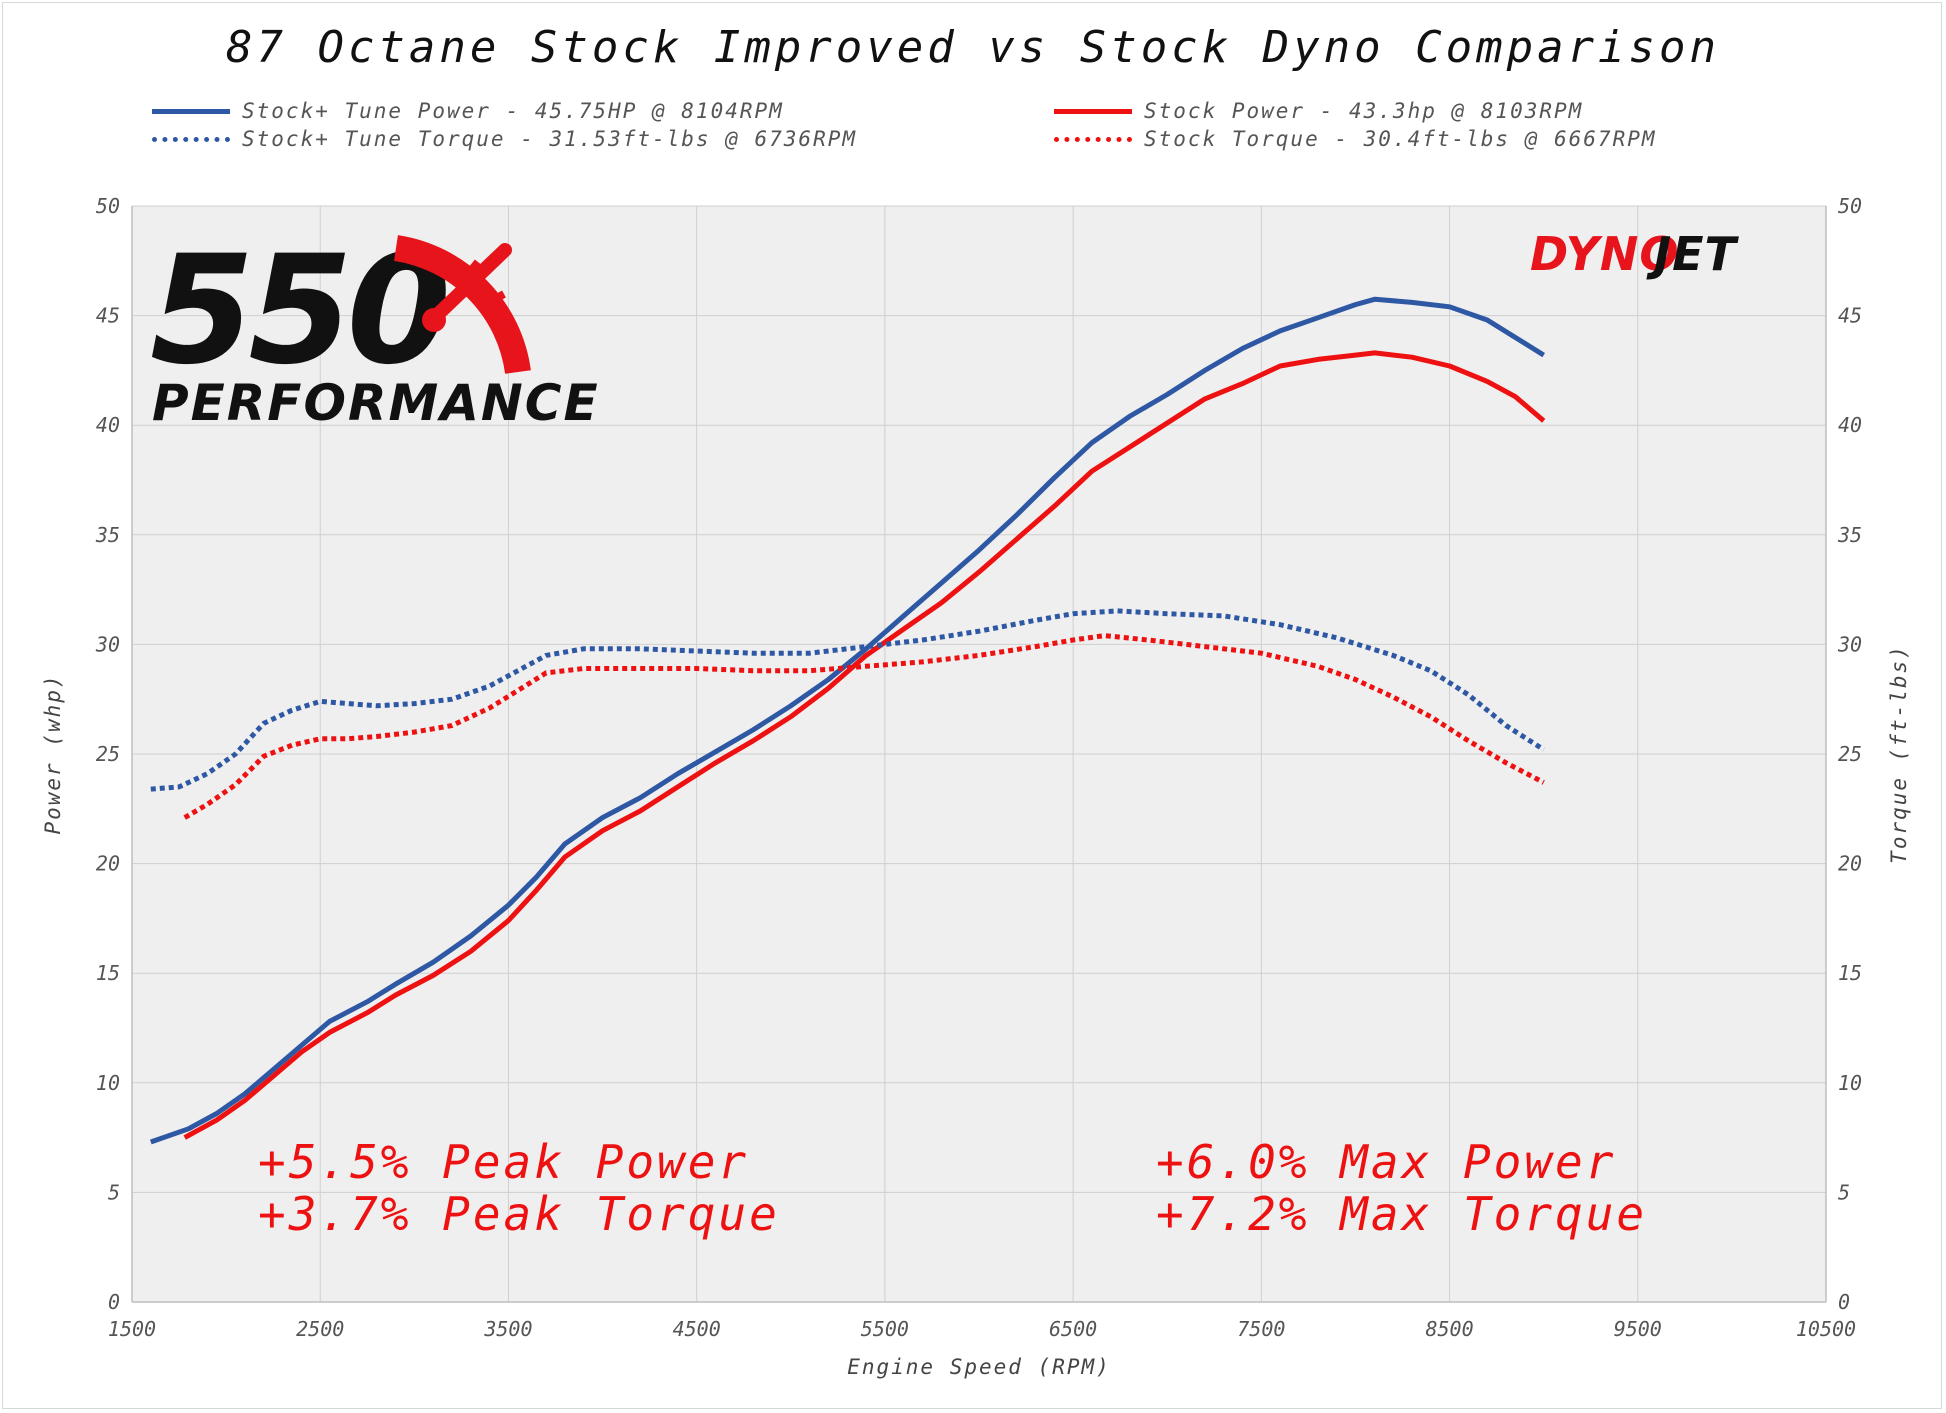 The height and width of the screenshot is (1413, 1946). Describe the element at coordinates (864, 726) in the screenshot. I see `series-stock-torque` at that location.